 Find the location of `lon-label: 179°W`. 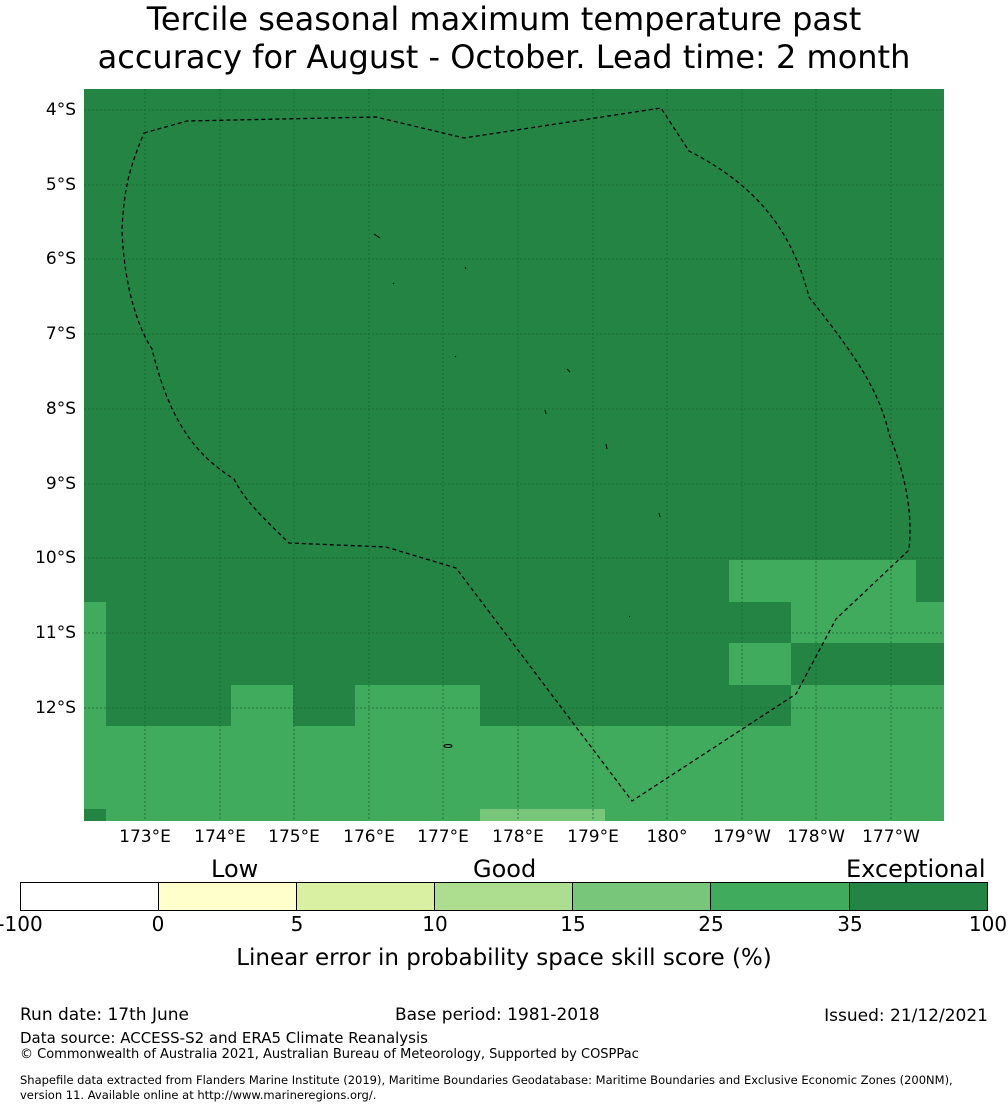

lon-label: 179°W is located at coordinates (742, 837).